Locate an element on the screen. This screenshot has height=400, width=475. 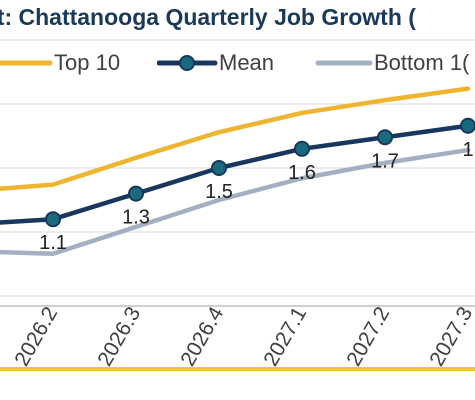
x-tick-label: 2026.3 is located at coordinates (119, 336).